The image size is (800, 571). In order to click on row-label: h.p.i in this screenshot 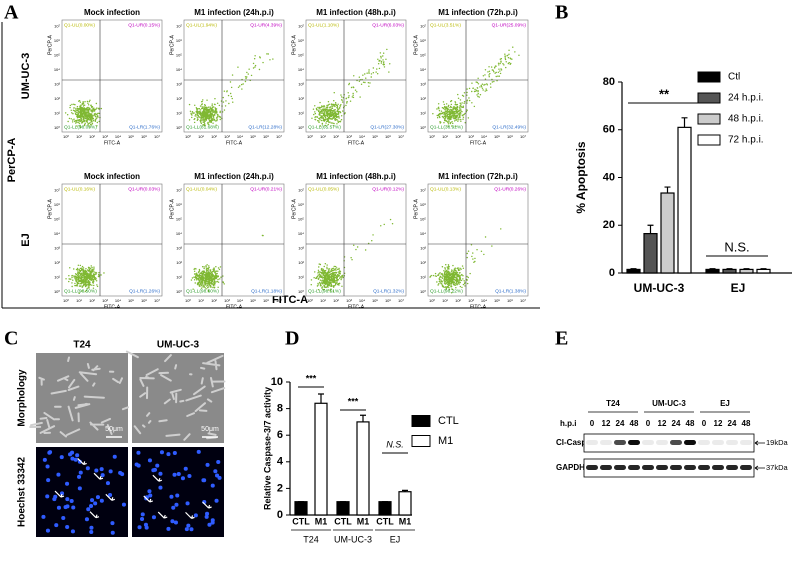, I will do `click(568, 423)`.